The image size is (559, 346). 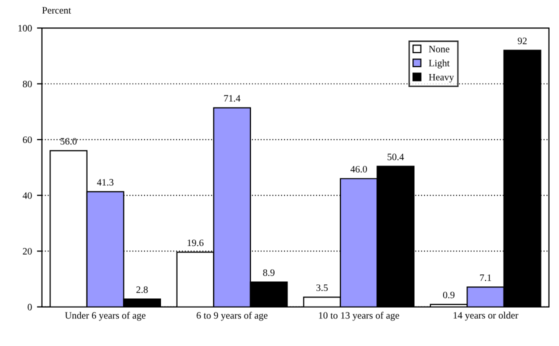 What do you see at coordinates (232, 316) in the screenshot?
I see `x-tick-label: 6 to 9 years of age` at bounding box center [232, 316].